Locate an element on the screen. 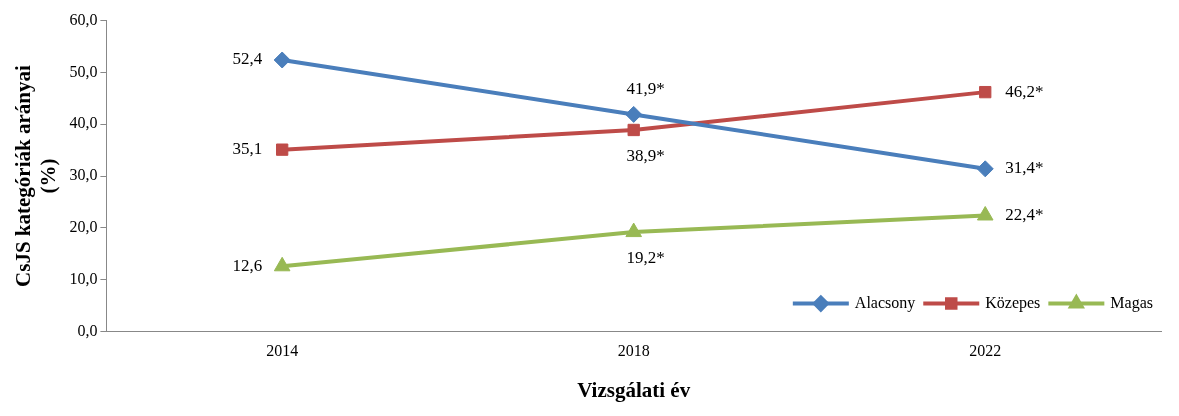  y-tick-label: 10,0 is located at coordinates (83, 278).